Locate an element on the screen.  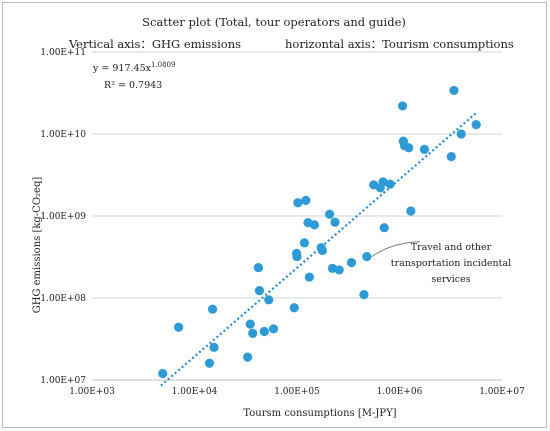
annotation-text-line: transportation incidental is located at coordinates (451, 263).